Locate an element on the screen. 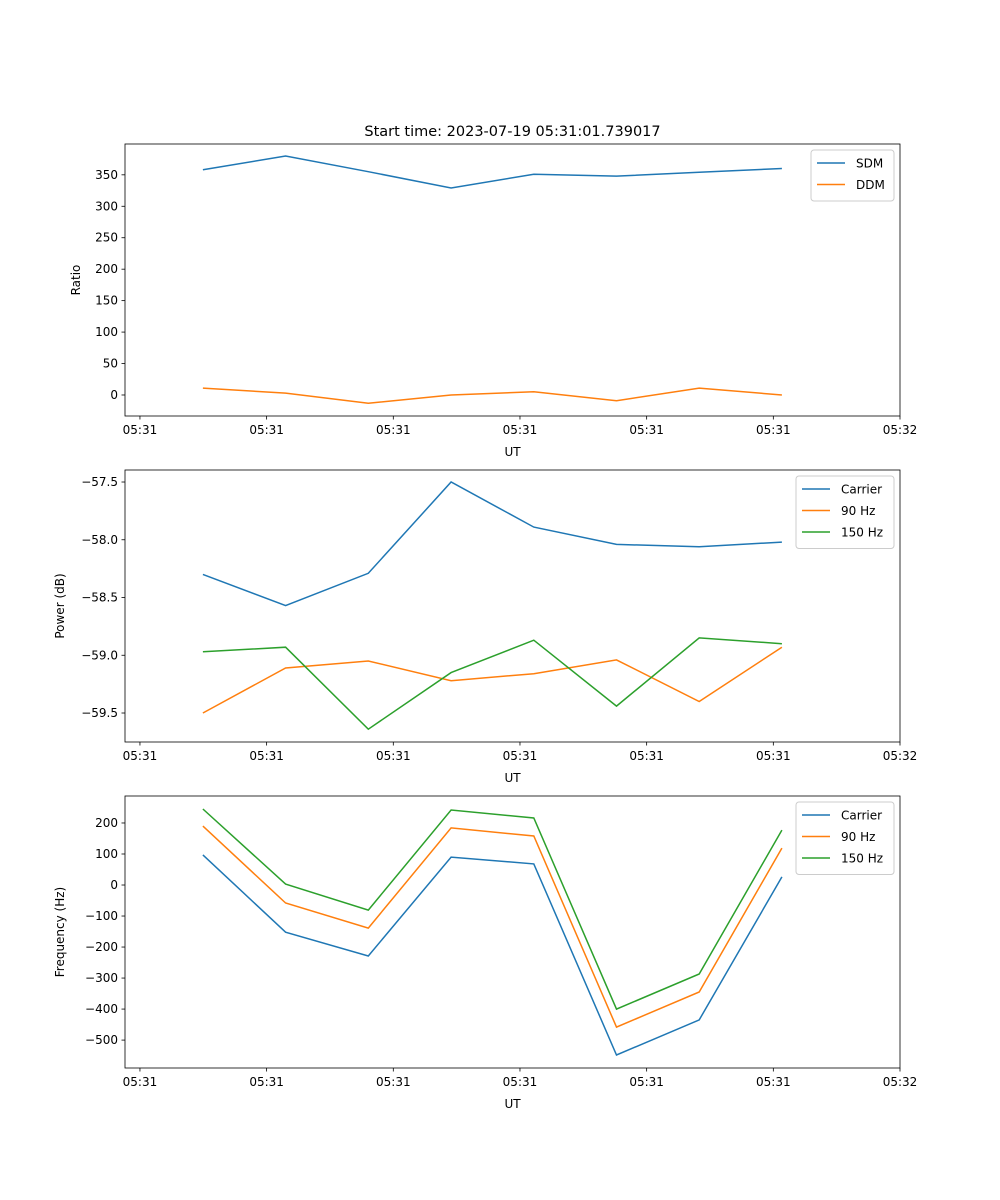 The image size is (1000, 1200). y-tick-label: −59.5 is located at coordinates (99, 713).